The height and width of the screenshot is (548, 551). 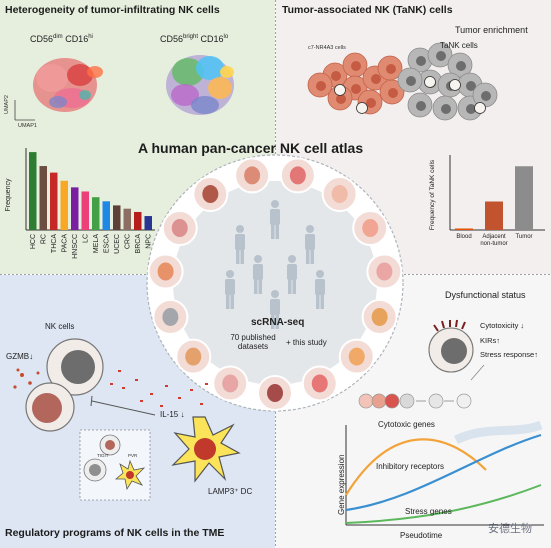 What do you see at coordinates (367, 10) in the screenshot?
I see `q2-title: Tumor-associated NK (TaNK) cells` at bounding box center [367, 10].